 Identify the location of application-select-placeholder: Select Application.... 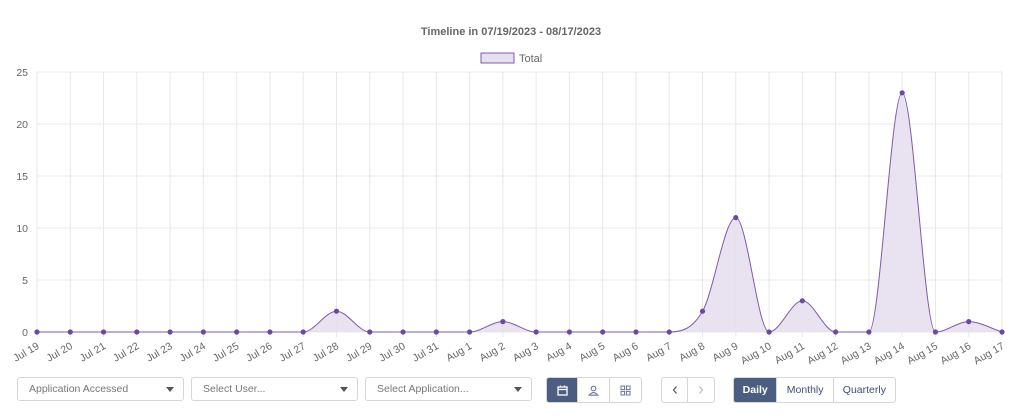
(423, 389).